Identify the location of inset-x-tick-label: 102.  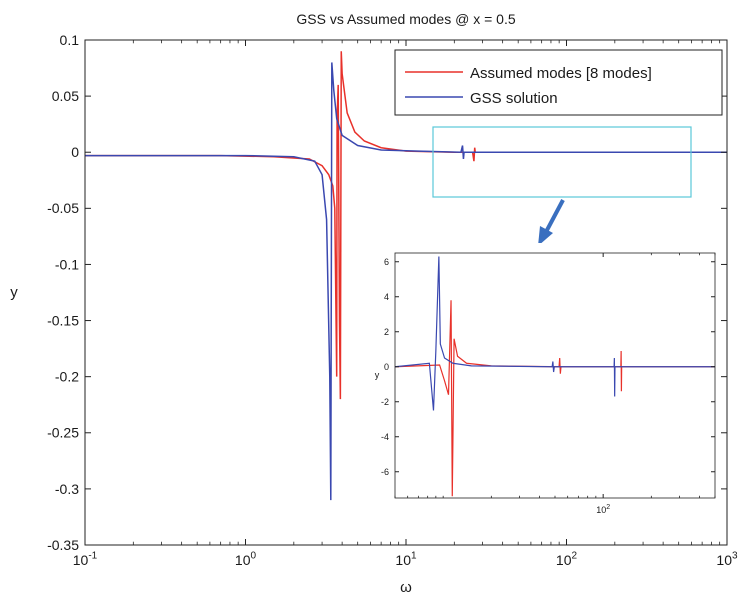
(603, 509).